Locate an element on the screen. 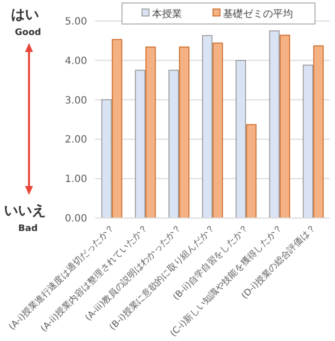 Image resolution: width=335 pixels, height=341 pixels. y-tick-label: 1.00 is located at coordinates (76, 180).